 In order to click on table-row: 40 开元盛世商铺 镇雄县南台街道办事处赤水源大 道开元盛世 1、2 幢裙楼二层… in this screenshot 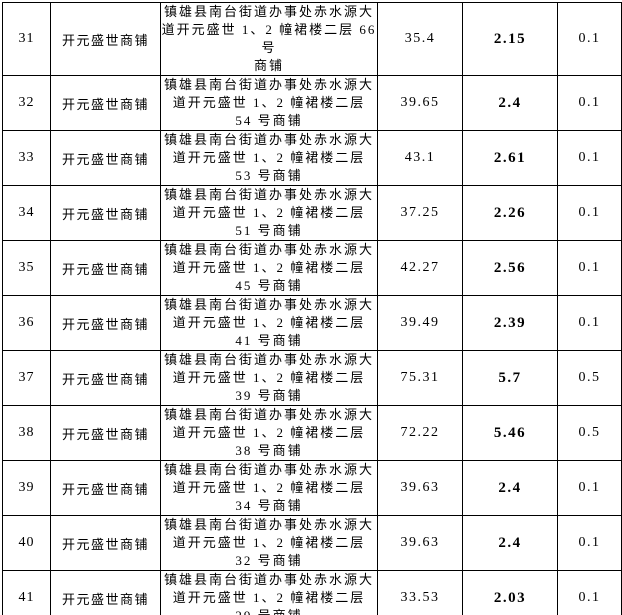, I will do `click(312, 543)`.